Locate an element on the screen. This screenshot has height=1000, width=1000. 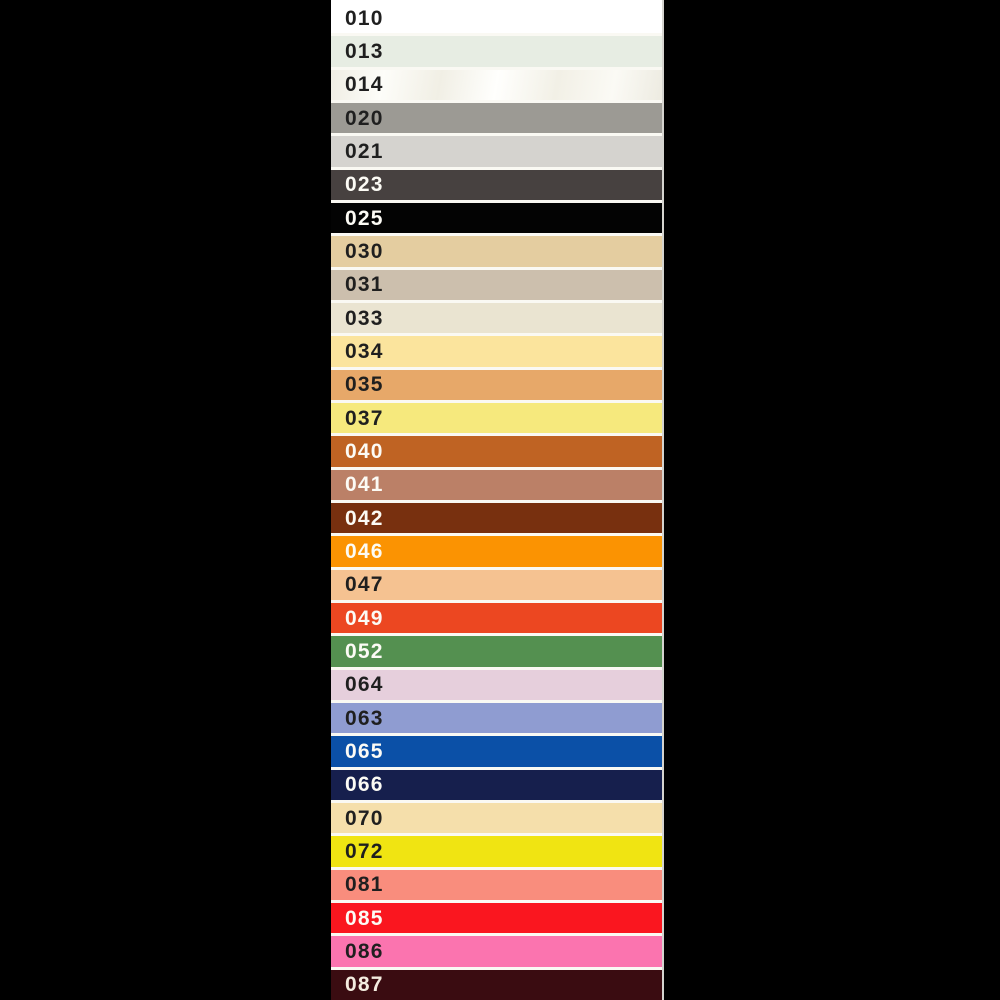
swatch-row-066: 066 is located at coordinates (496, 783).